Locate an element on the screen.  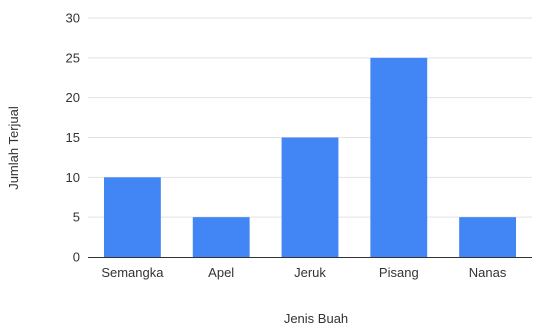
bar-semangka is located at coordinates (132, 217).